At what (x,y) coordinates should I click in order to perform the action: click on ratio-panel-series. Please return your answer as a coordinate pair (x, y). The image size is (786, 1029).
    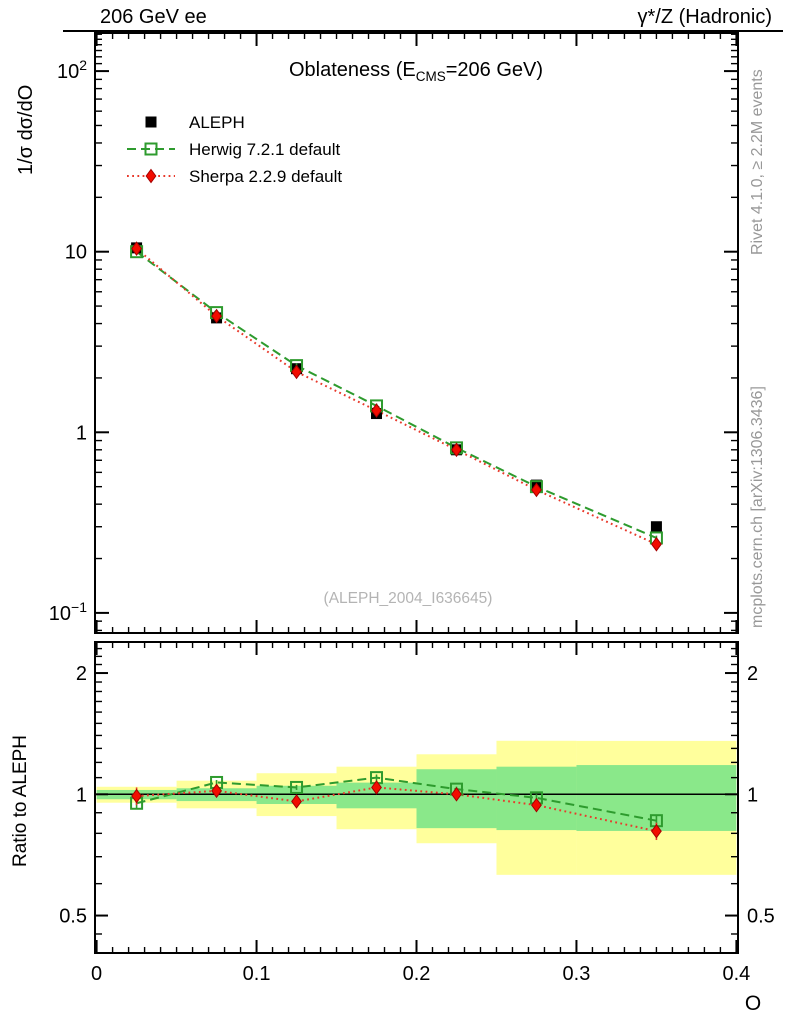
    Looking at the image, I should click on (396, 806).